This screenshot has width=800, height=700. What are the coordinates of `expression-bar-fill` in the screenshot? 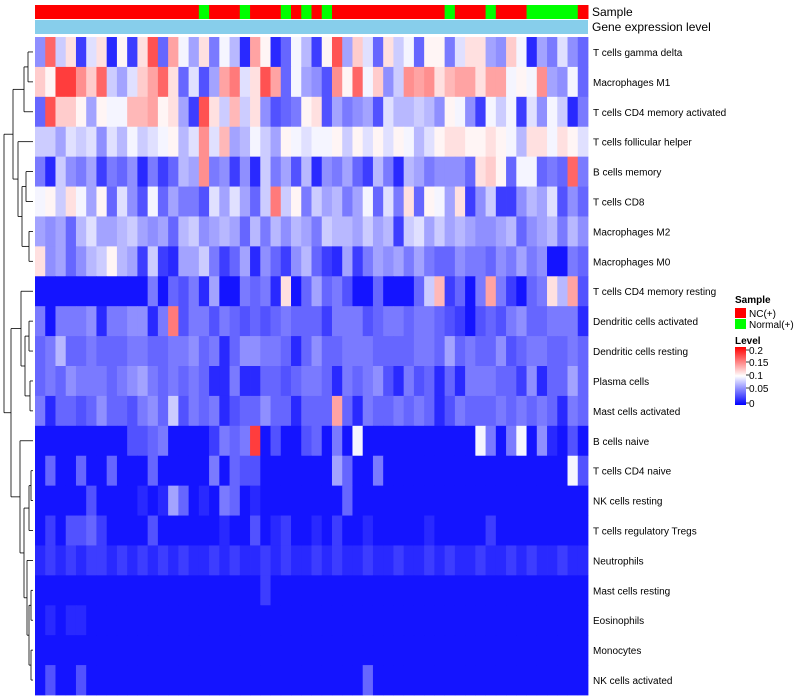 It's located at (311, 27).